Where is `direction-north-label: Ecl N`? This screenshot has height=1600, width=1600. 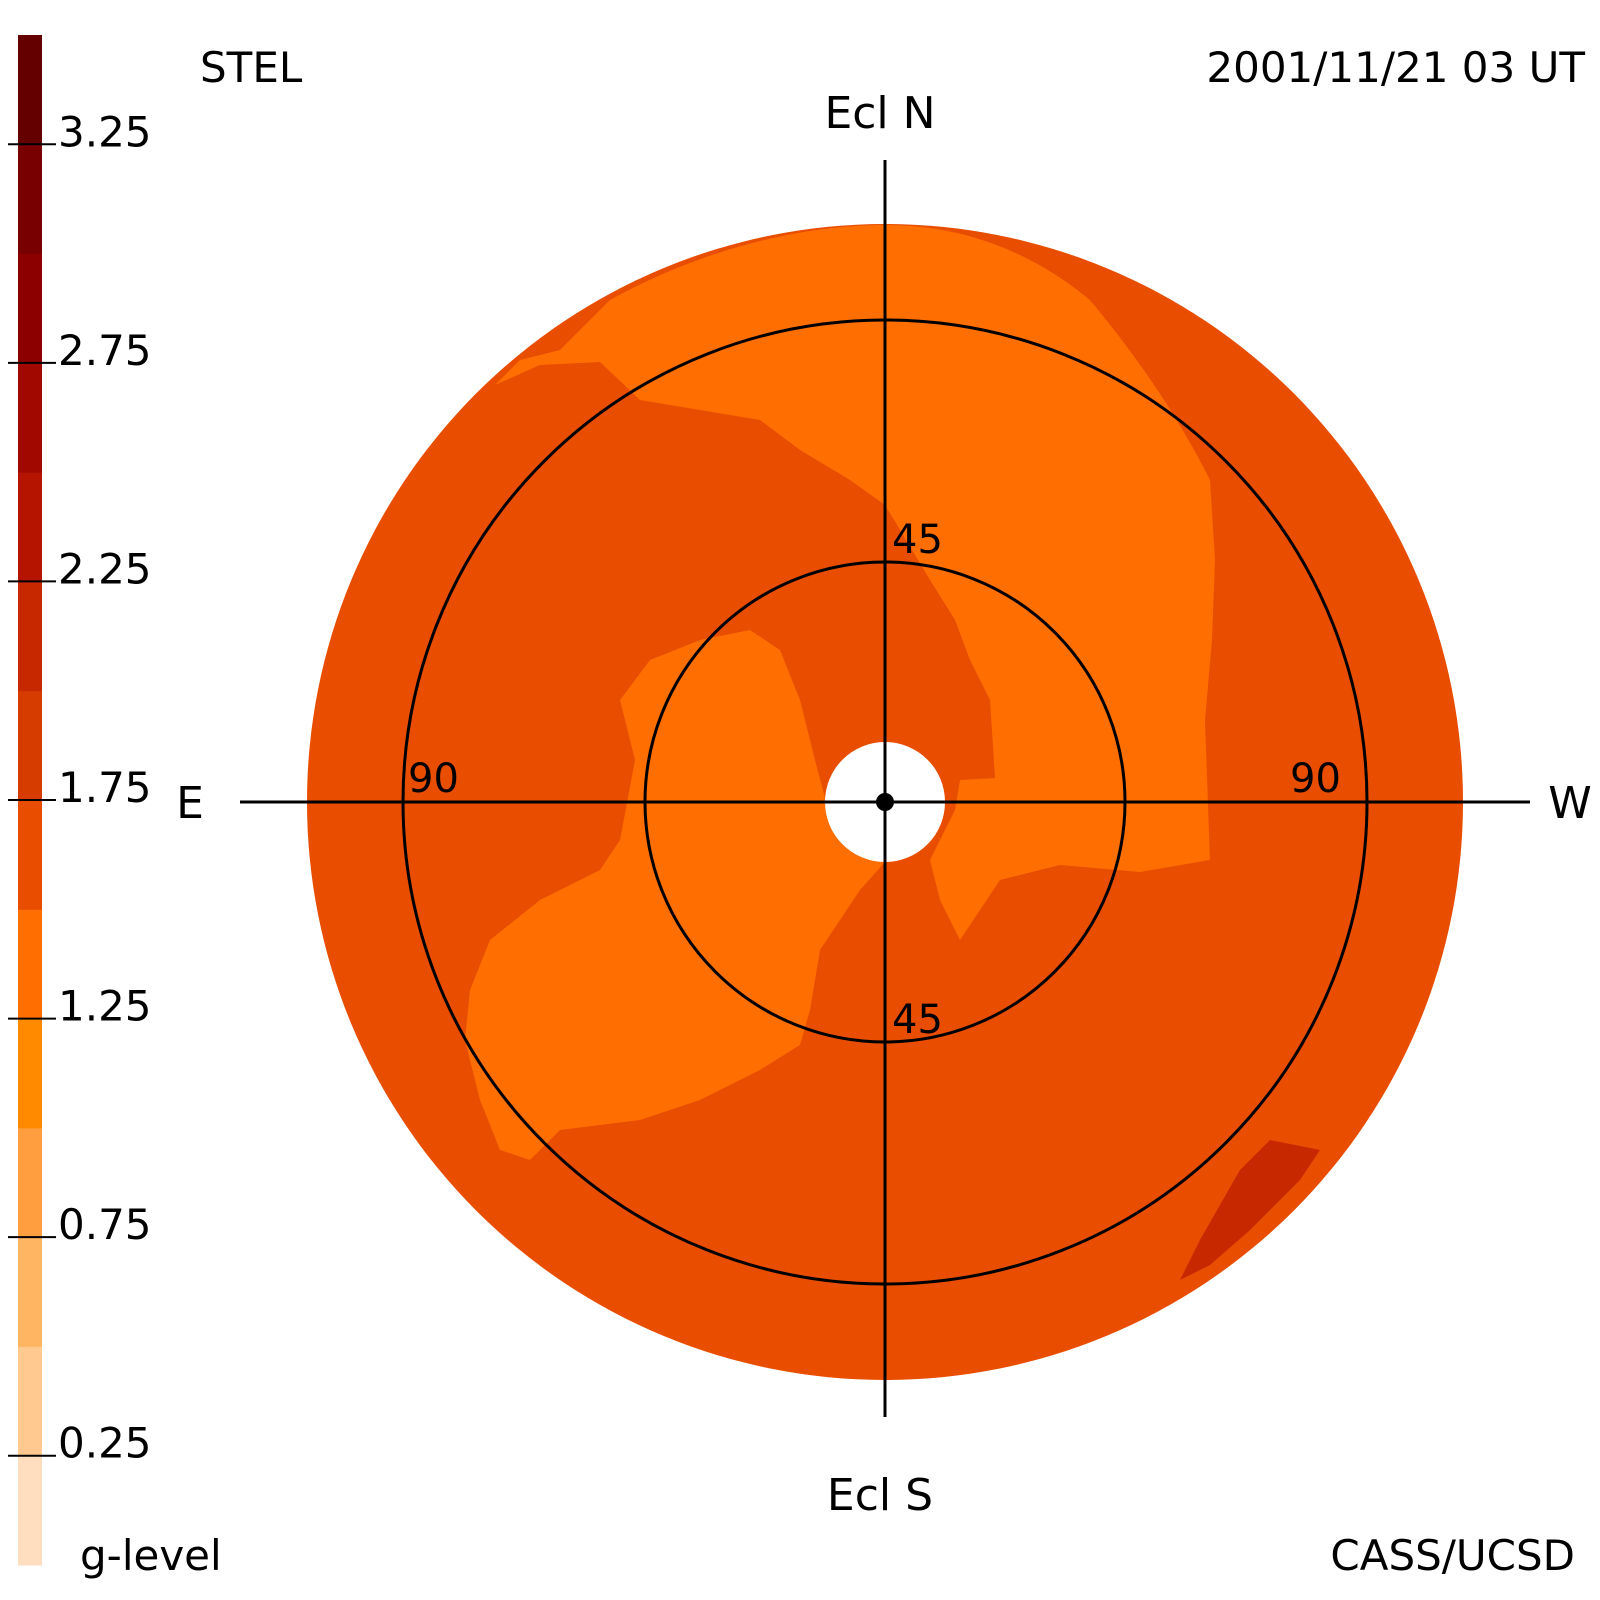 direction-north-label: Ecl N is located at coordinates (879, 113).